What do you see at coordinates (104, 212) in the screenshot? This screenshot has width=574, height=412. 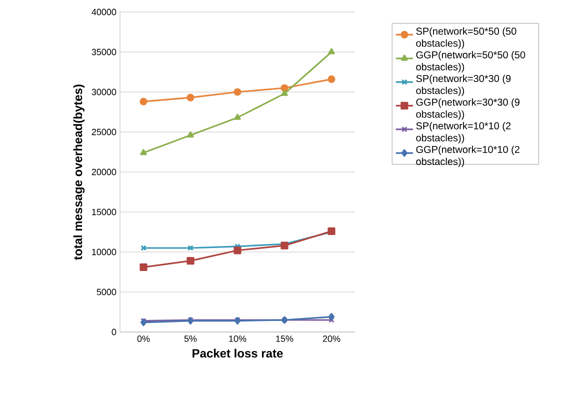 I see `y-tick-label: 15000` at bounding box center [104, 212].